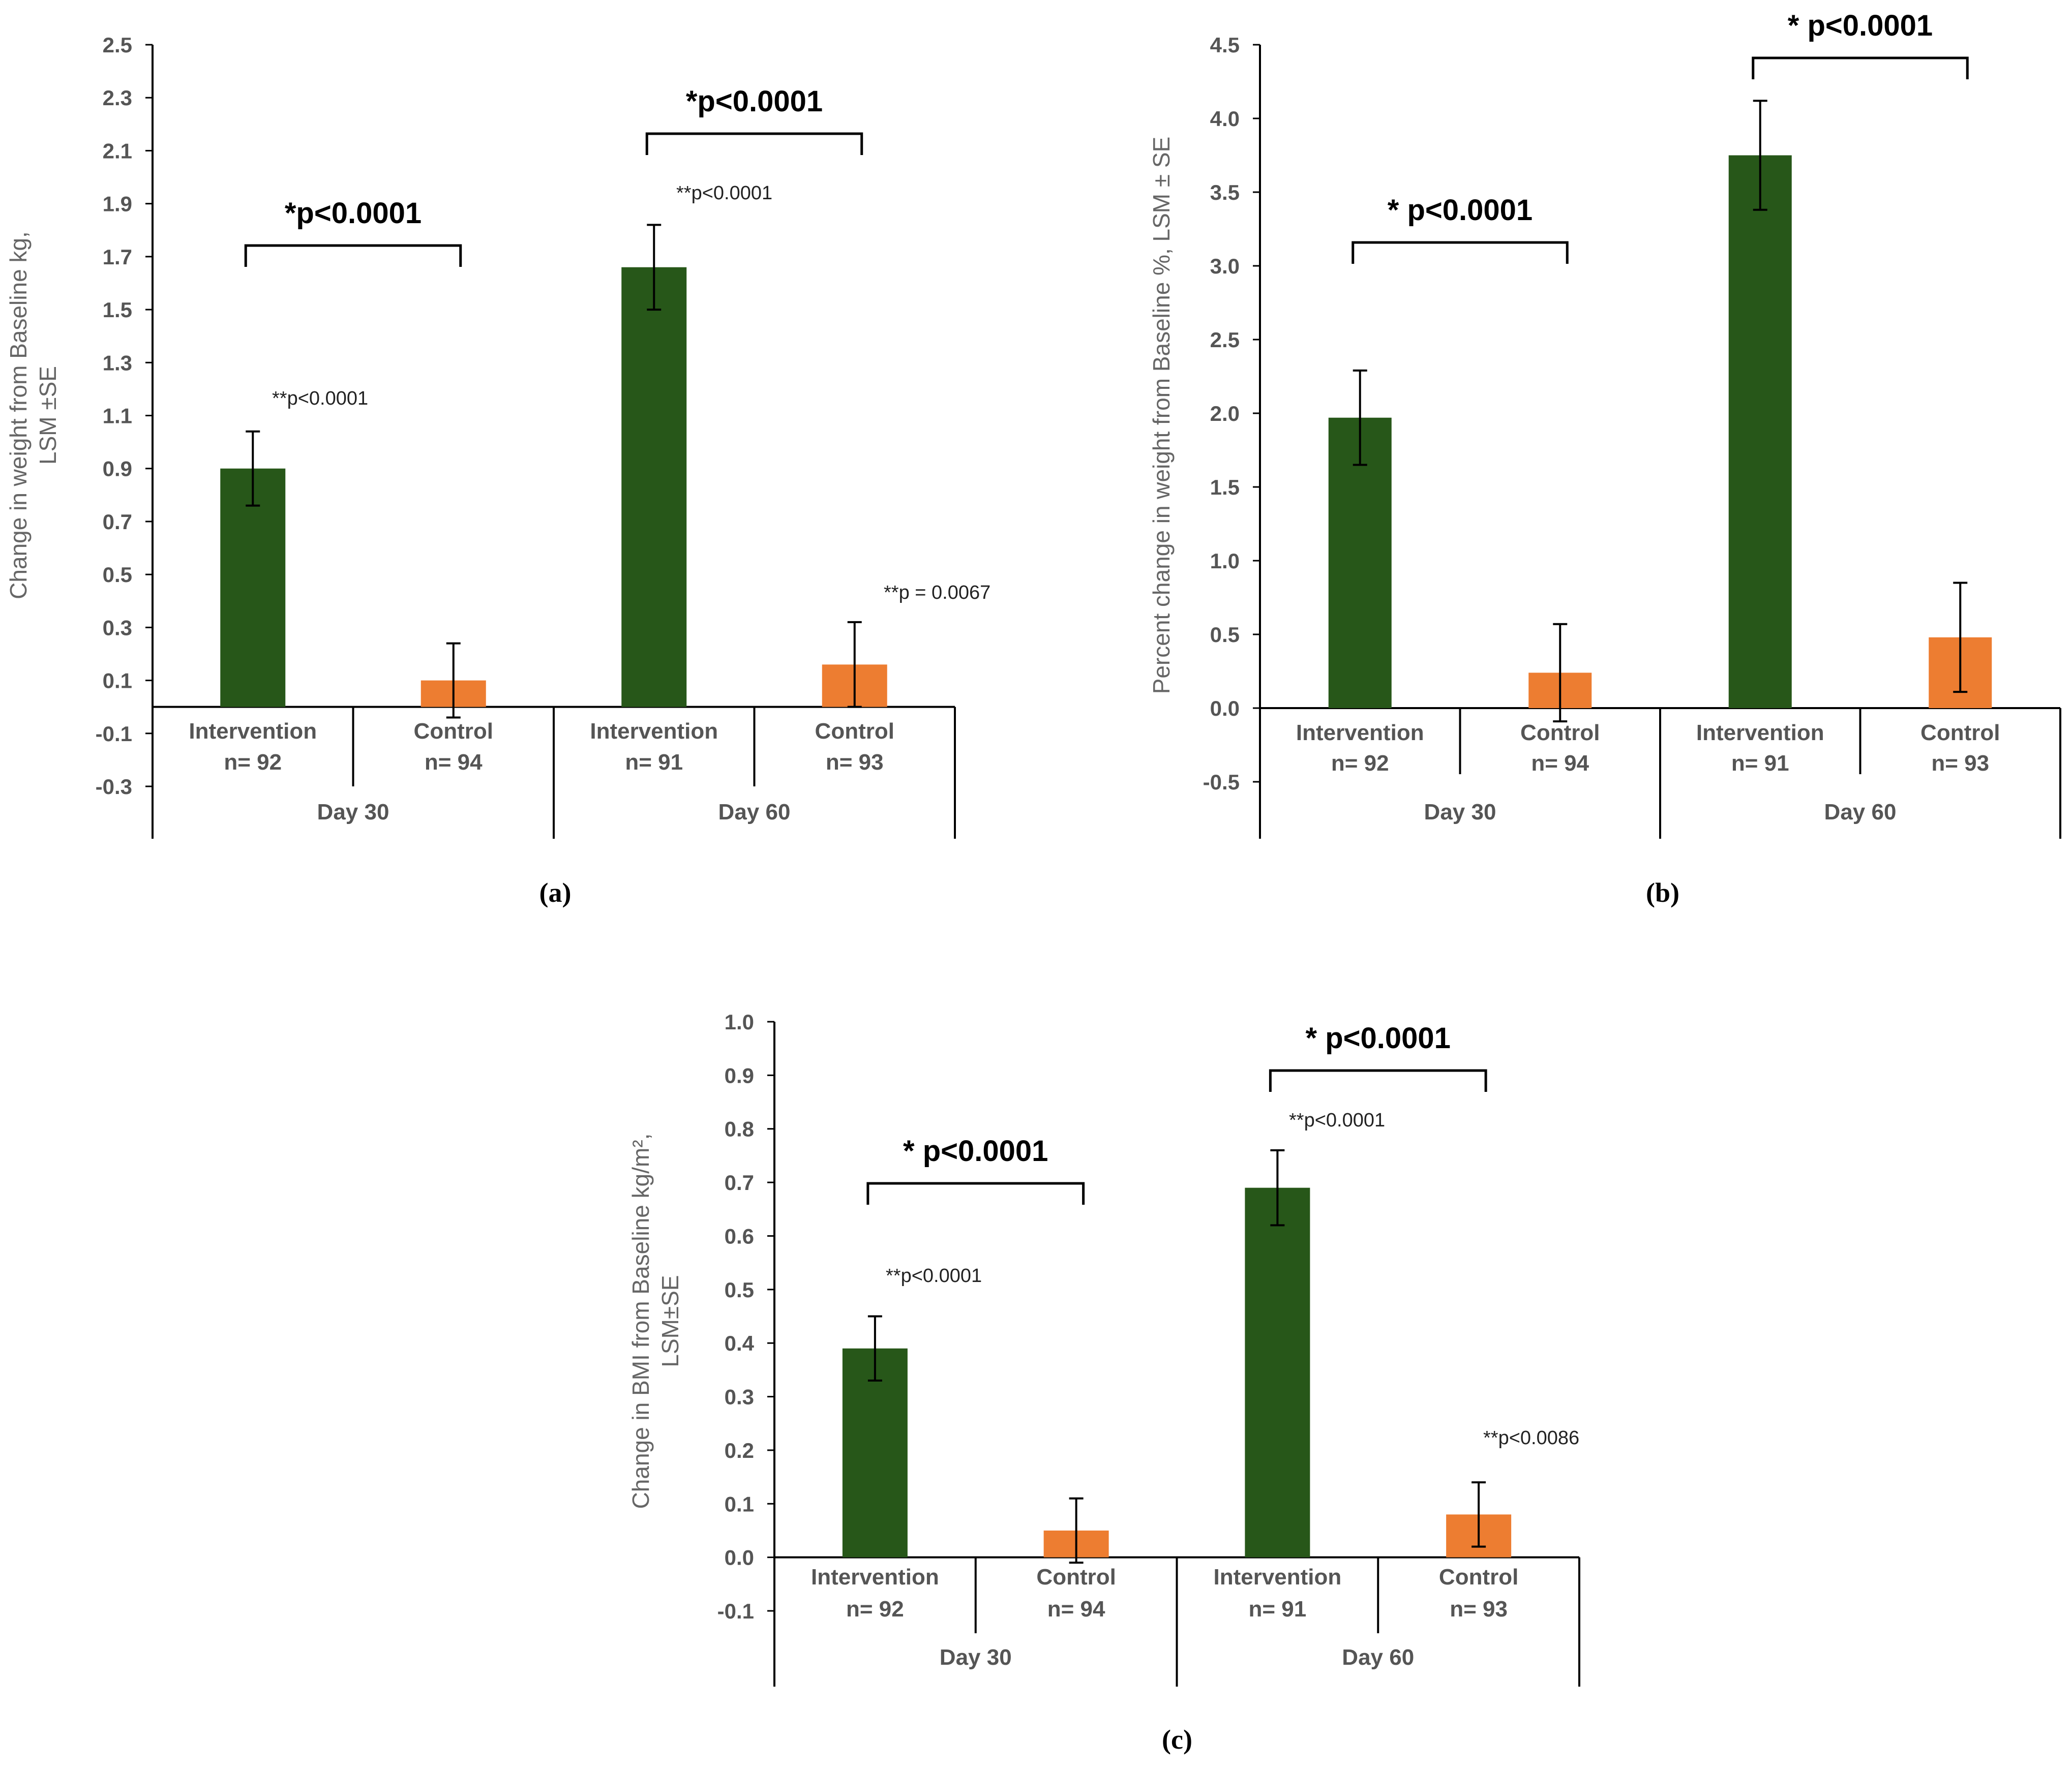 The image size is (2072, 1771). Describe the element at coordinates (19, 415) in the screenshot. I see `y-axis-title-line: Change in weight from Baseline kg,` at that location.